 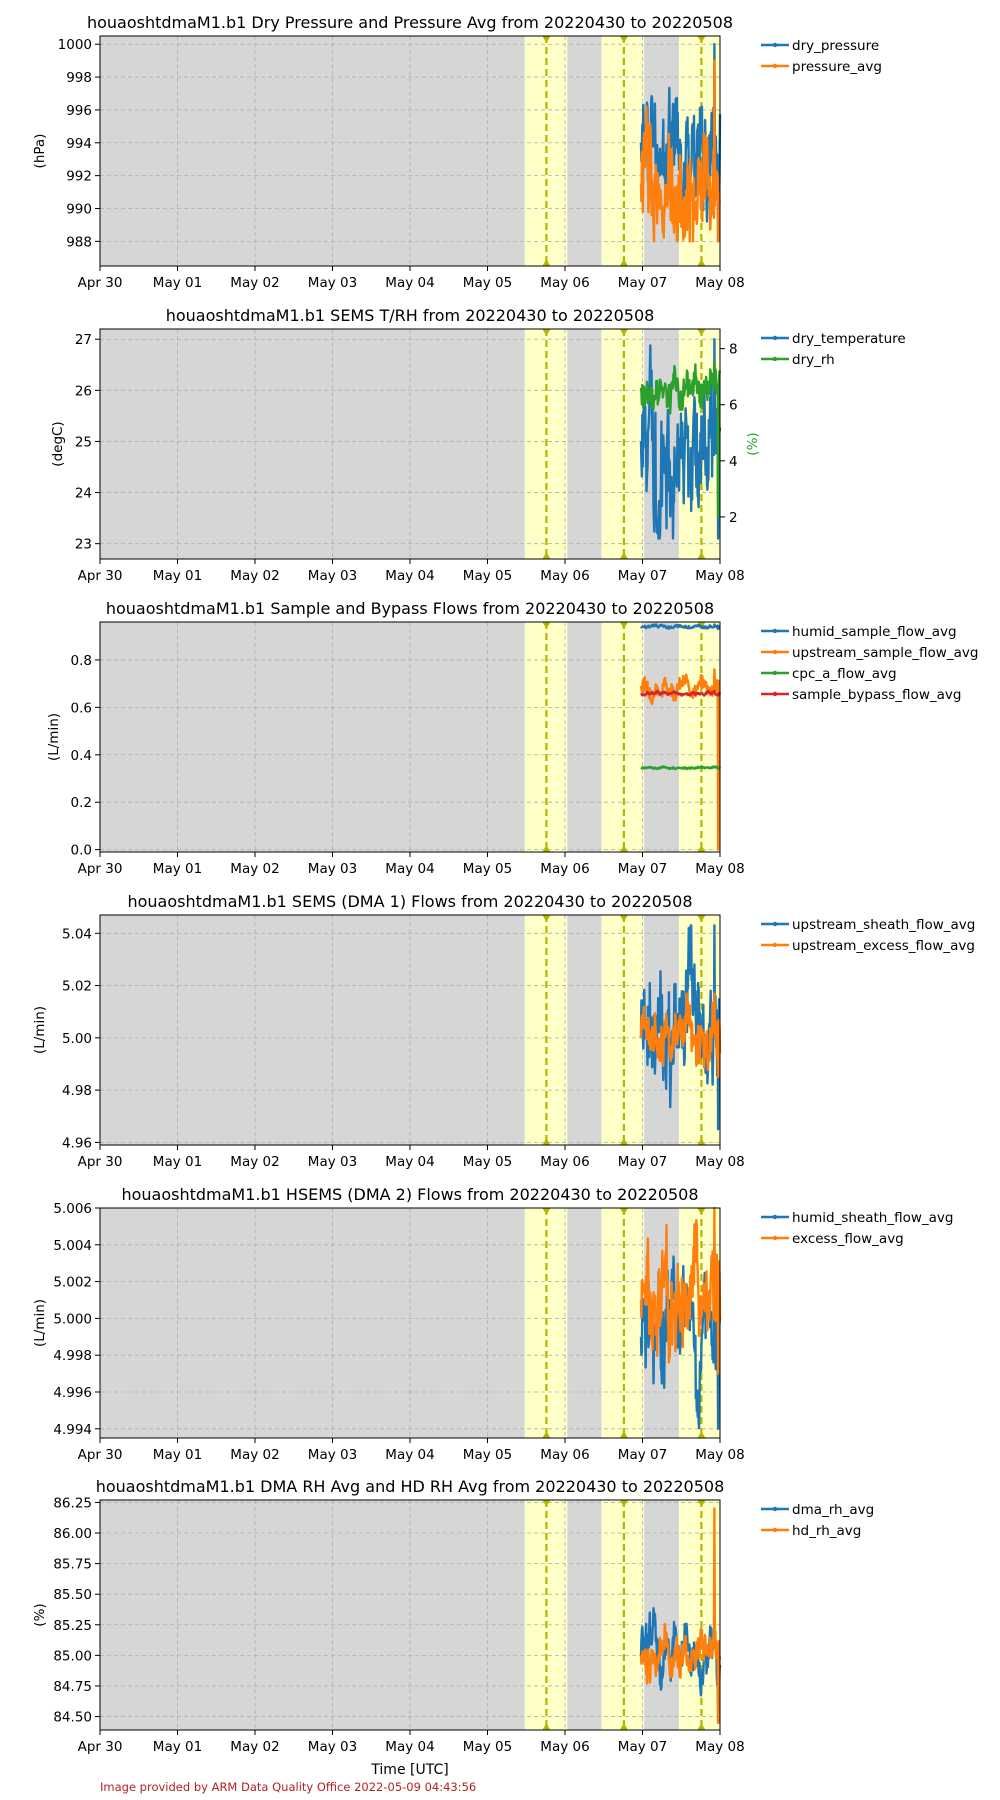 What do you see at coordinates (876, 695) in the screenshot?
I see `legend-label: sample_bypass_flow_avg` at bounding box center [876, 695].